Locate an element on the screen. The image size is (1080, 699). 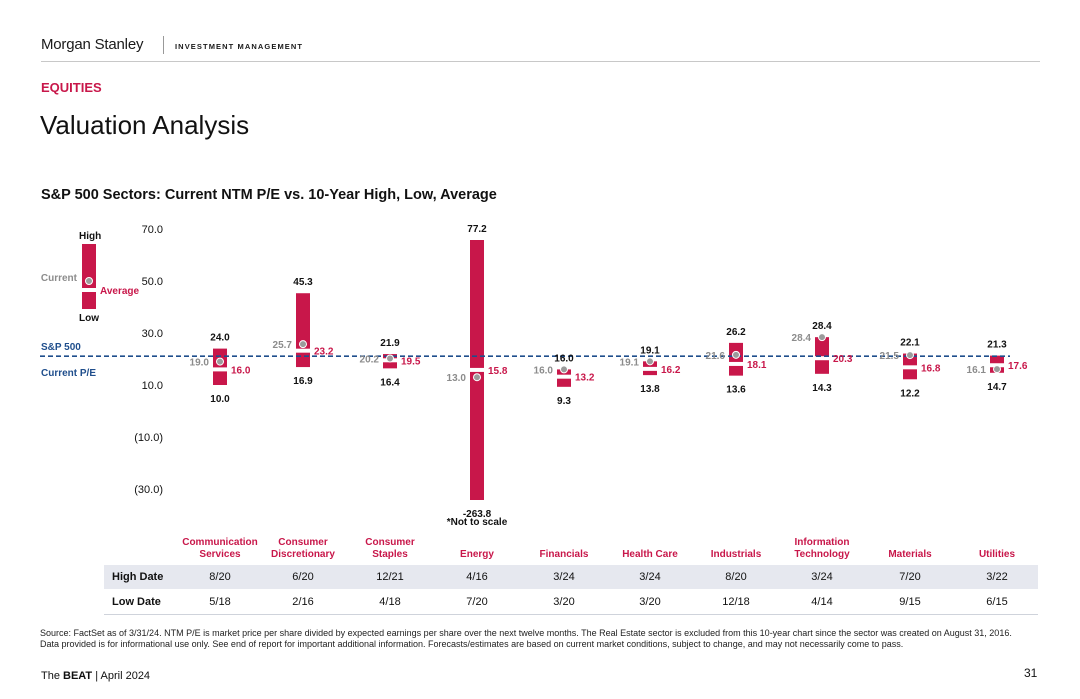
low-date-cell: 12/18 is located at coordinates (736, 602).